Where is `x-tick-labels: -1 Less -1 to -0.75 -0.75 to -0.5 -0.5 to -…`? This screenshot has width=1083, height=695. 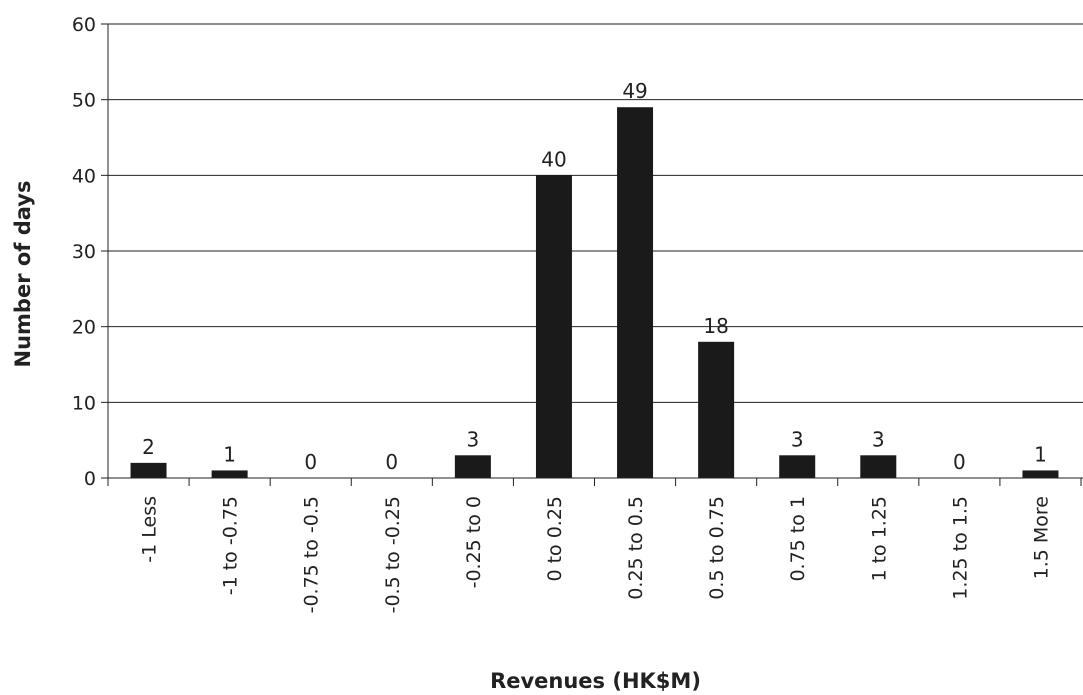 x-tick-labels: -1 Less -1 to -0.75 -0.75 to -0.5 -0.5 to -… is located at coordinates (596, 554).